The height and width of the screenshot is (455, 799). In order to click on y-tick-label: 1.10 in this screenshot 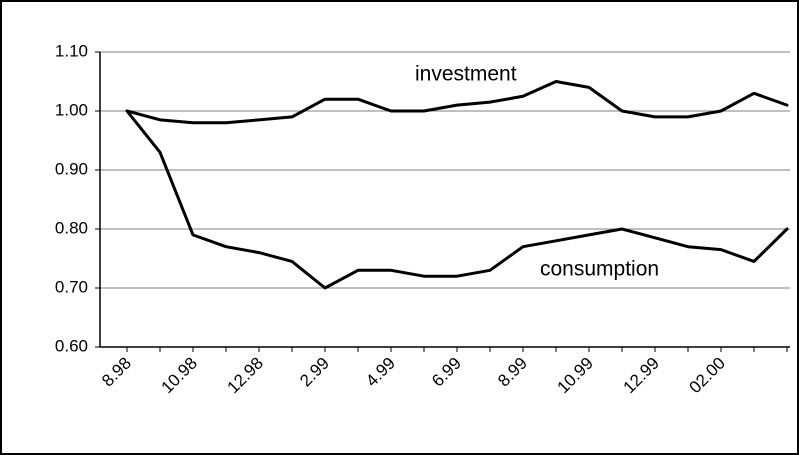, I will do `click(71, 50)`.